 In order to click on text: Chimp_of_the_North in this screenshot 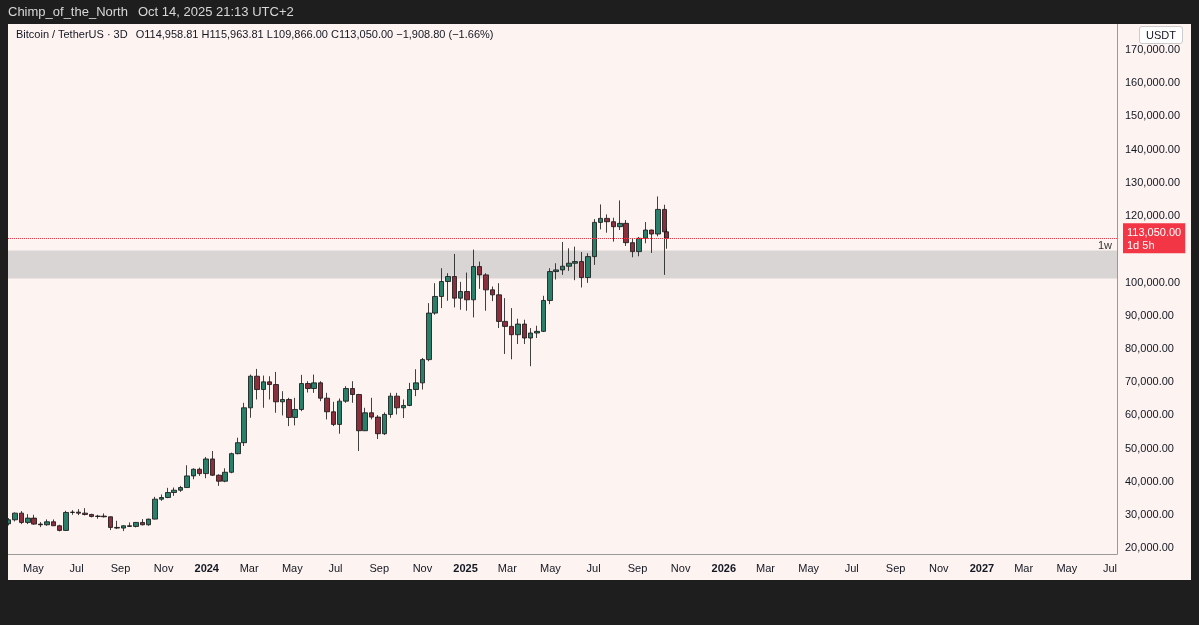, I will do `click(68, 11)`.